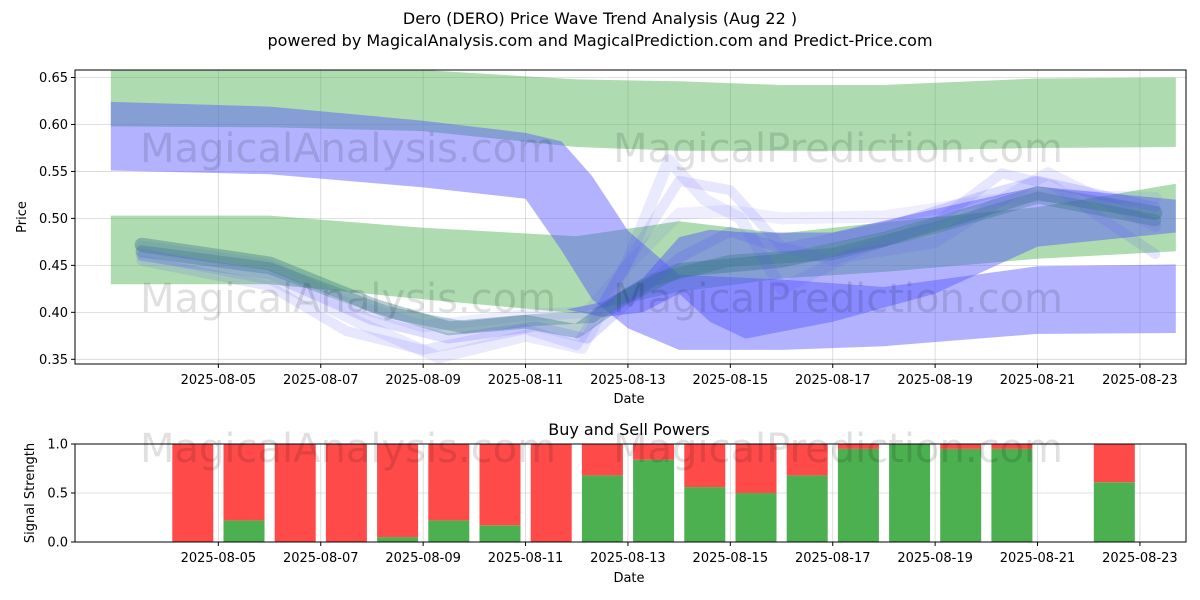  Describe the element at coordinates (1038, 380) in the screenshot. I see `price-x-tick-label: 2025-08-21` at that location.